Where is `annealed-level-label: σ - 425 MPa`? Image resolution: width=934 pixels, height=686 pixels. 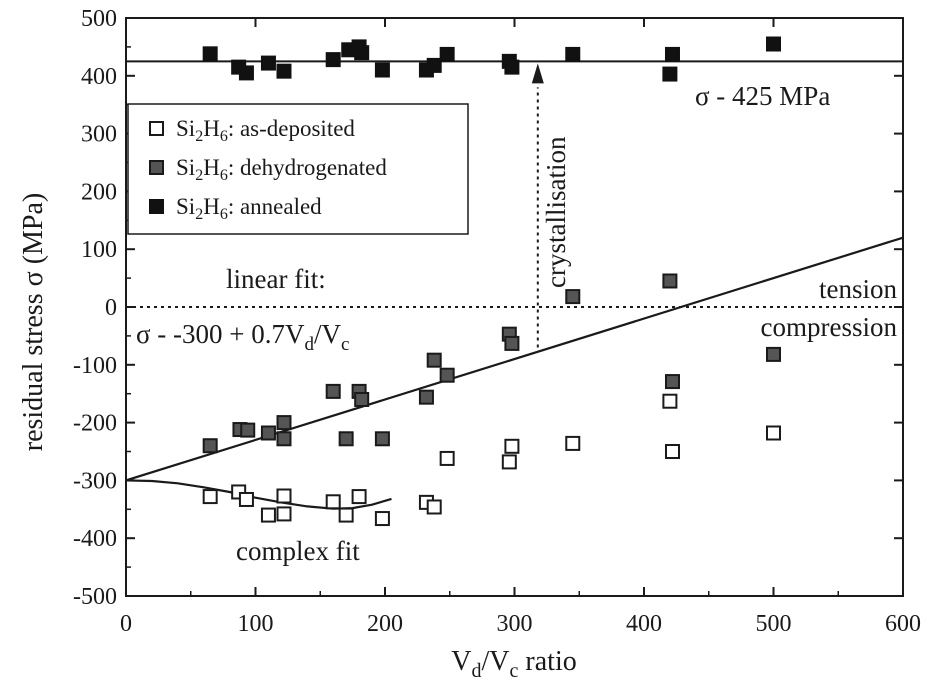 annealed-level-label: σ - 425 MPa is located at coordinates (762, 96).